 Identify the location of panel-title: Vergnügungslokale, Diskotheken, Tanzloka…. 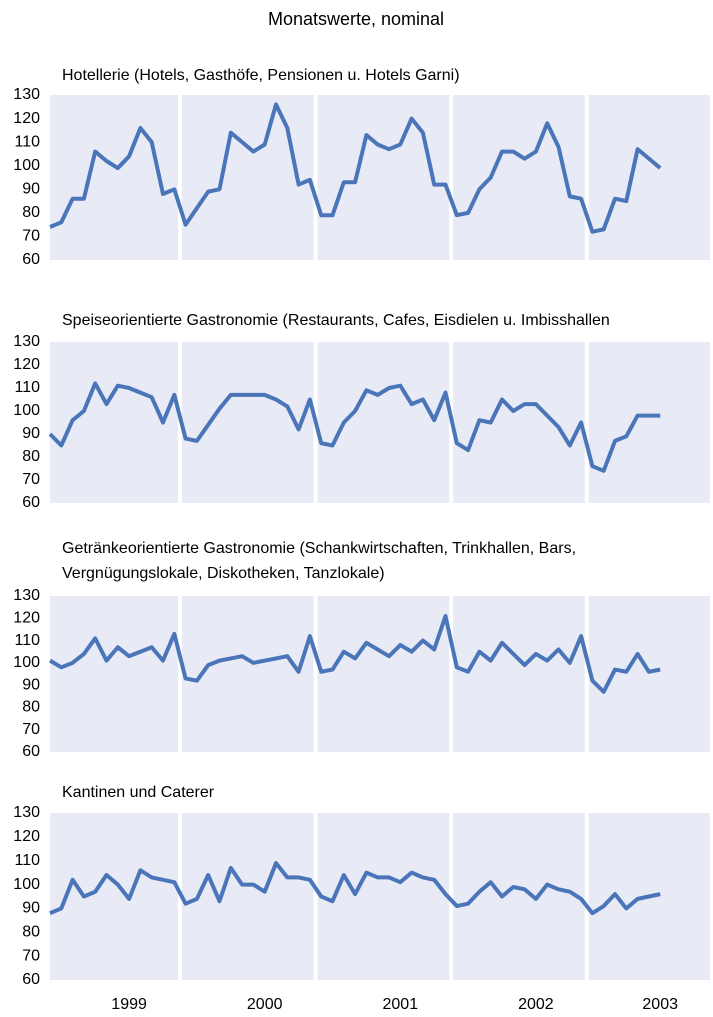
(223, 573).